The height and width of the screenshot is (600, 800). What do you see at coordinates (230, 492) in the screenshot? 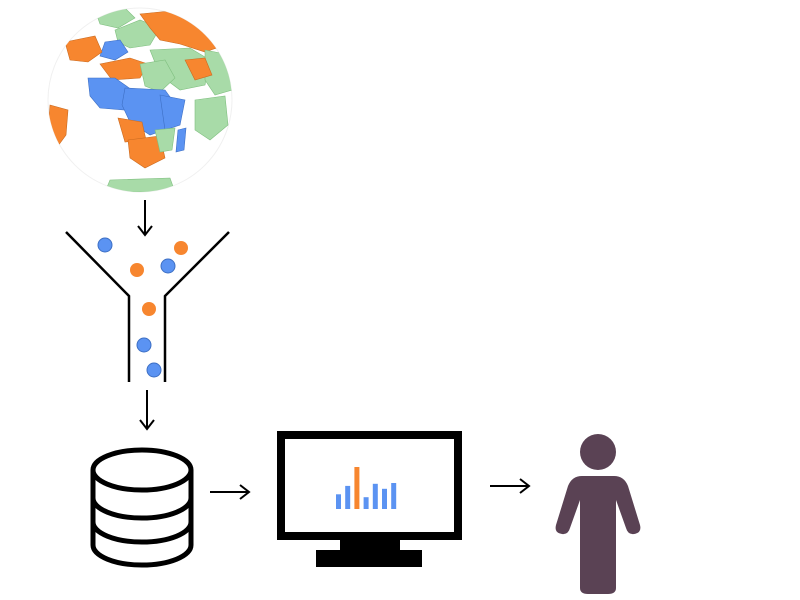
I see `arrow-database-to-monitor` at bounding box center [230, 492].